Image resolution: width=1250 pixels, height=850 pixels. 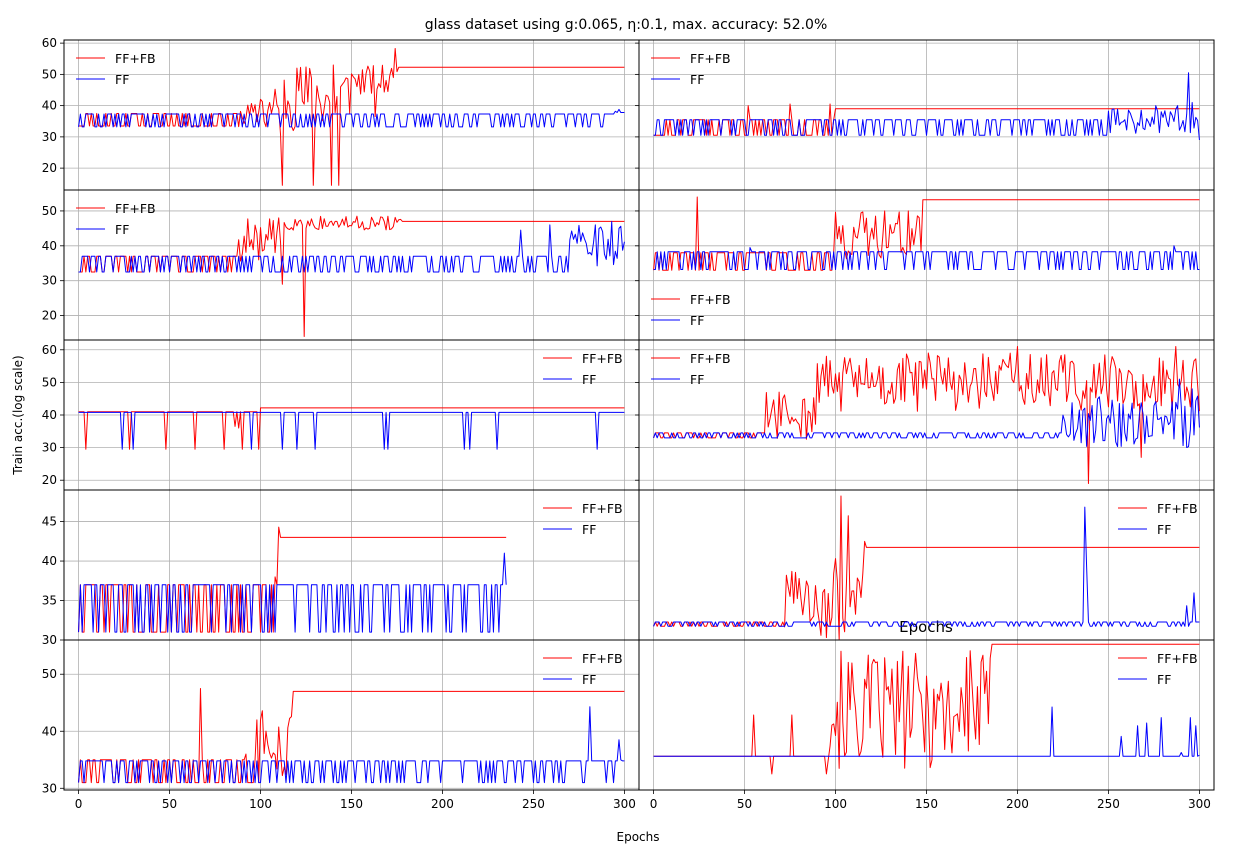 I want to click on subplot-4-1: 0 50 100 150 200 250 300 FF+FB FF, so click(x=926, y=725).